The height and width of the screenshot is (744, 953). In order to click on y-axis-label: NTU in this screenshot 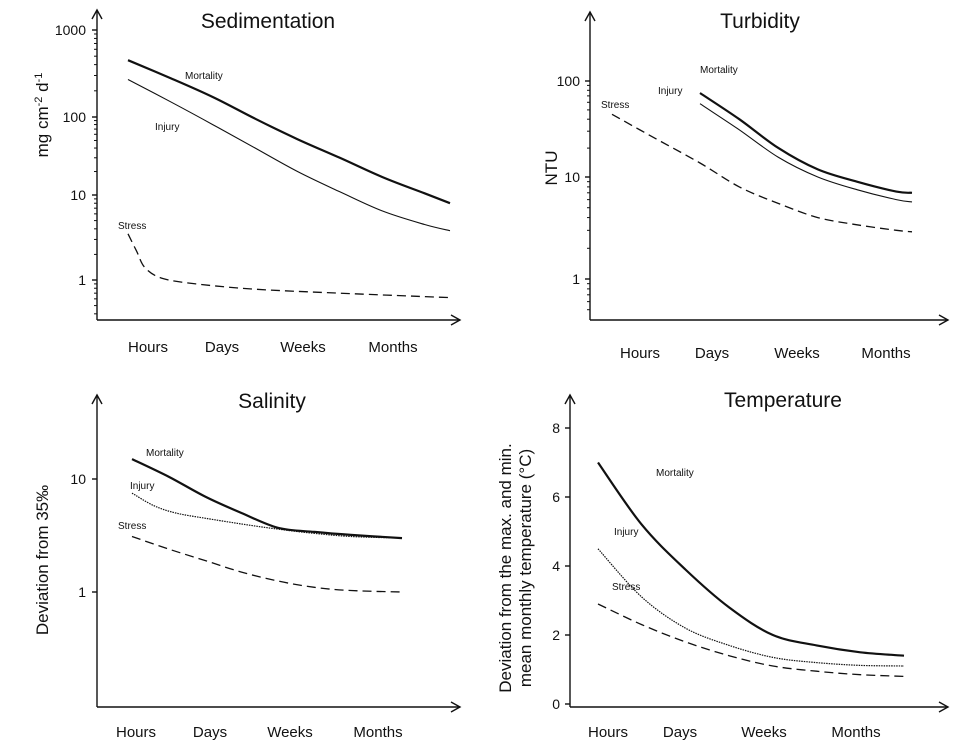, I will do `click(551, 168)`.